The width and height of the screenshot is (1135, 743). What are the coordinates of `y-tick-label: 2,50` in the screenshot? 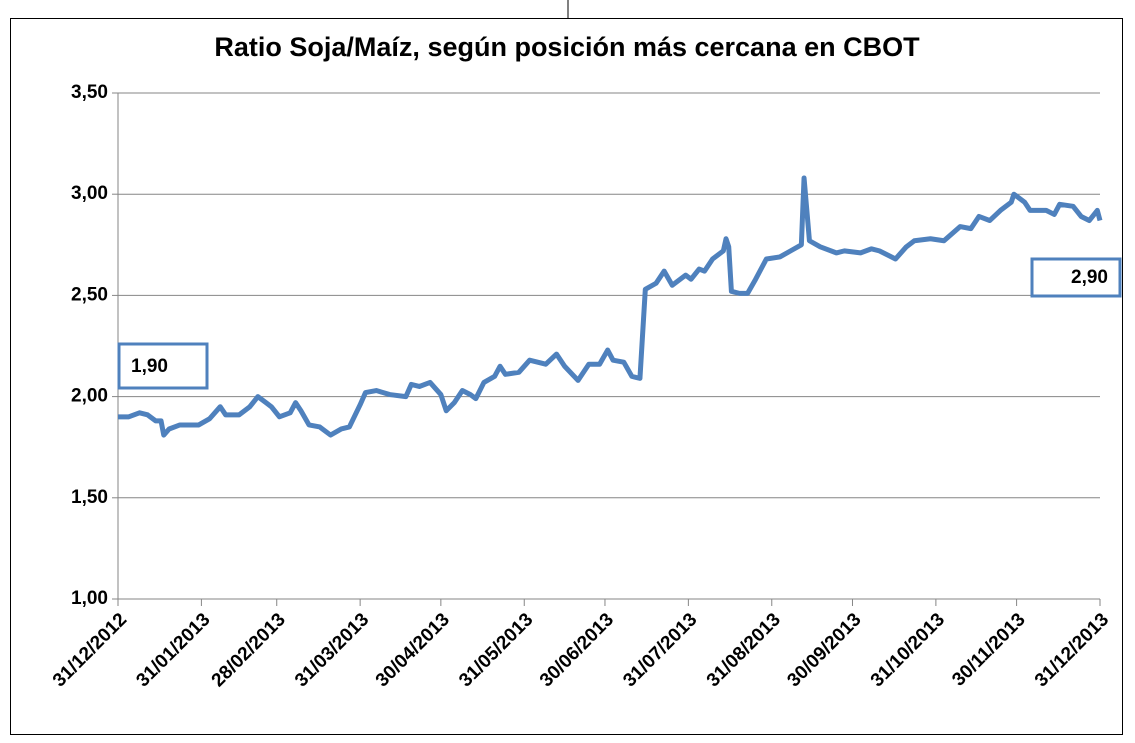 It's located at (89, 294).